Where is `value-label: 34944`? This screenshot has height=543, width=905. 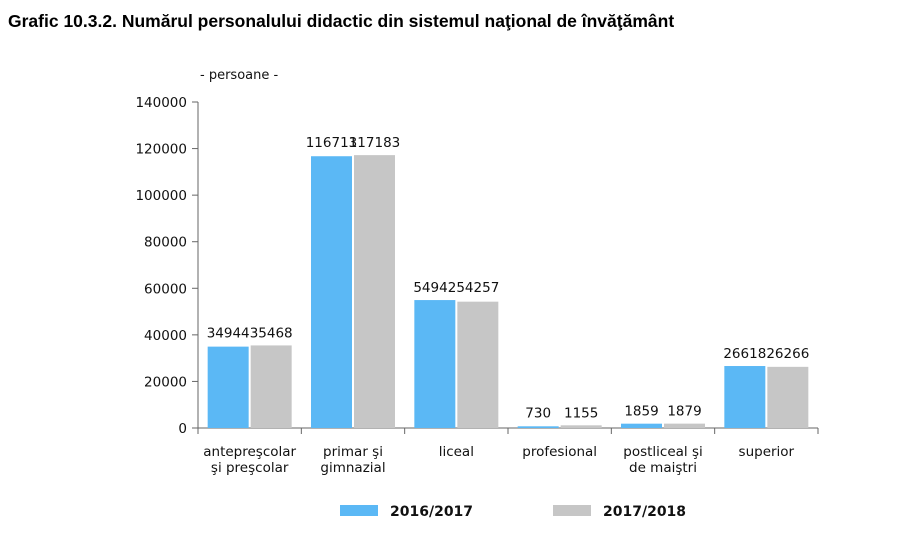 value-label: 34944 is located at coordinates (228, 333).